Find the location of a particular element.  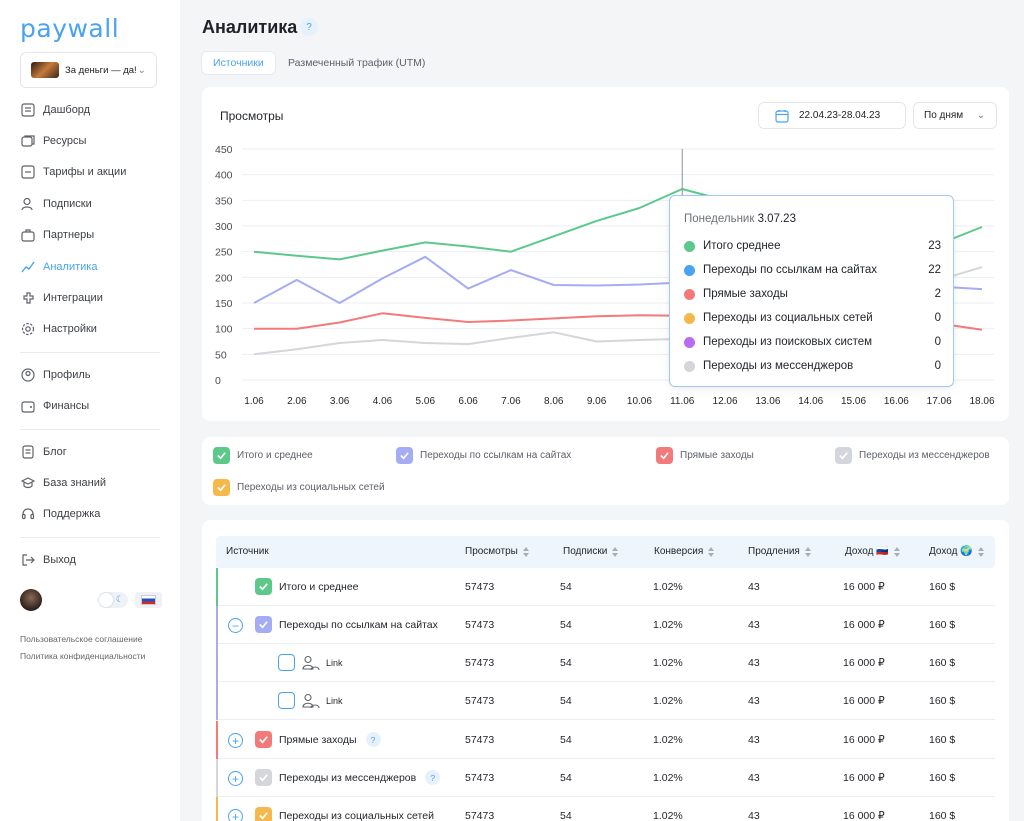

col-conversion: Конверсия is located at coordinates (684, 551).